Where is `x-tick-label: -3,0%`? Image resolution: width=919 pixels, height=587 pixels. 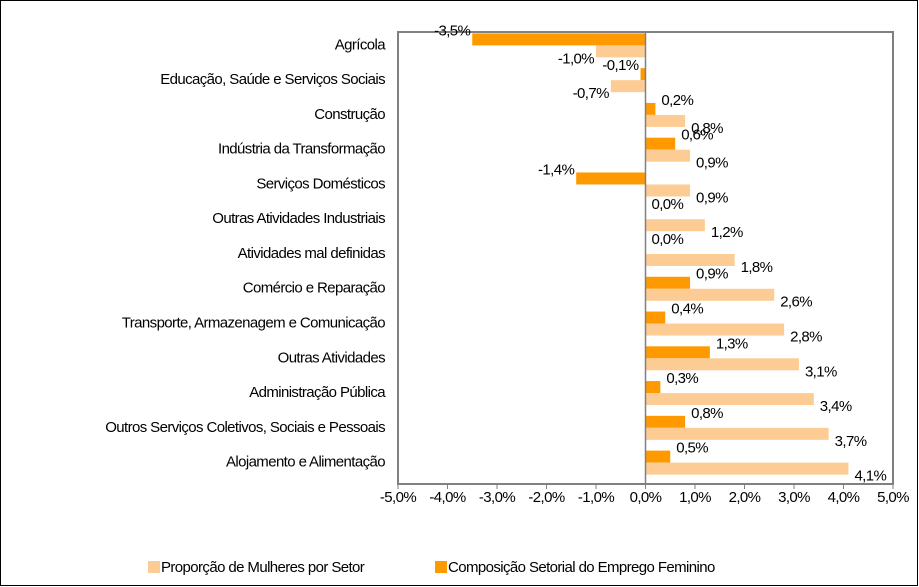 x-tick-label: -3,0% is located at coordinates (497, 497).